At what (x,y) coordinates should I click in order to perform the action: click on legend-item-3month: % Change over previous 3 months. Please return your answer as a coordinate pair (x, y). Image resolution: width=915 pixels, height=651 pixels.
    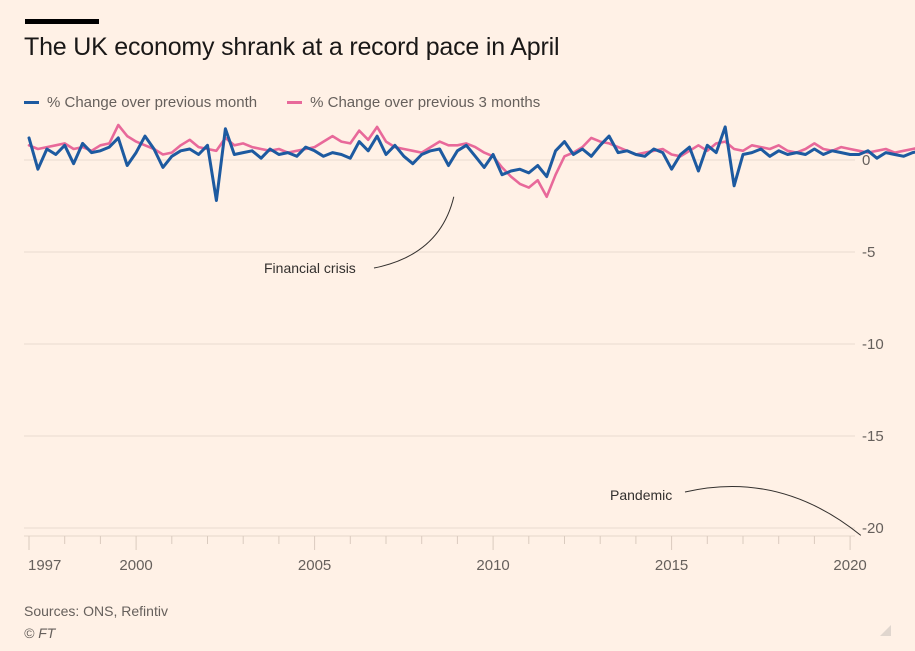
    Looking at the image, I should click on (413, 102).